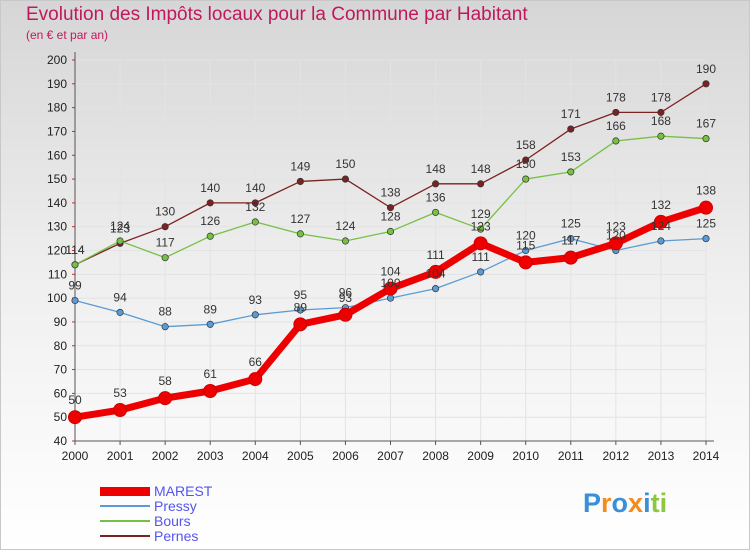 This screenshot has height=550, width=750. I want to click on y-tick-label: 120, so click(57, 251).